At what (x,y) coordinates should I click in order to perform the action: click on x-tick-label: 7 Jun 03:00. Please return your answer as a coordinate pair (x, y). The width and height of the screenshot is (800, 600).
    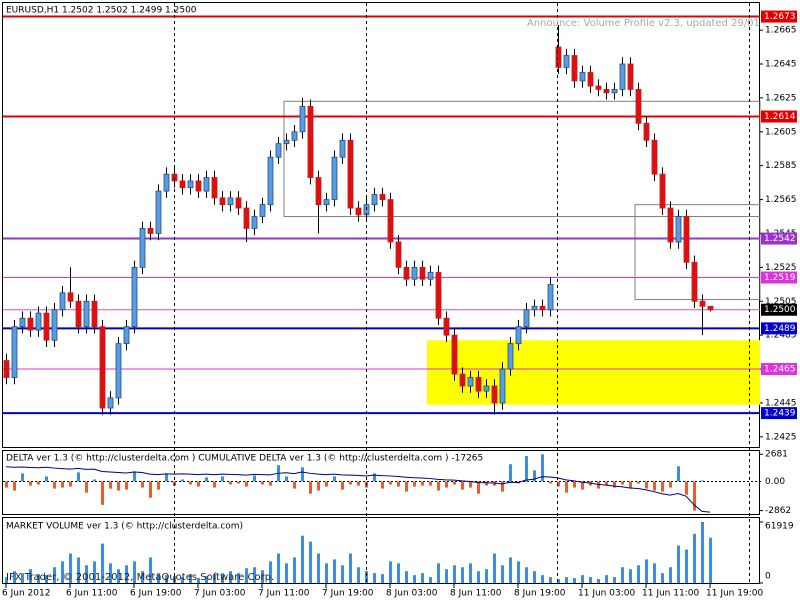
    Looking at the image, I should click on (220, 594).